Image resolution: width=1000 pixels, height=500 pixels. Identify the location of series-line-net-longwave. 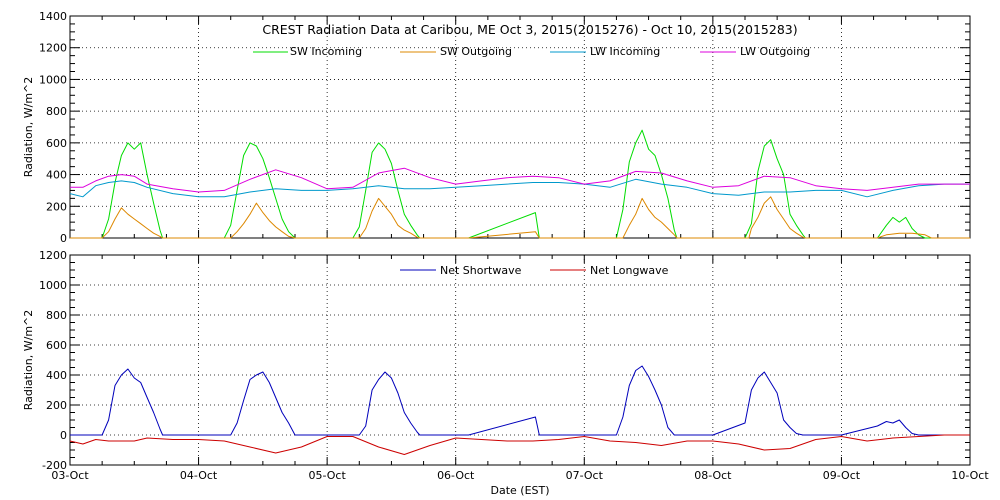
(519, 444).